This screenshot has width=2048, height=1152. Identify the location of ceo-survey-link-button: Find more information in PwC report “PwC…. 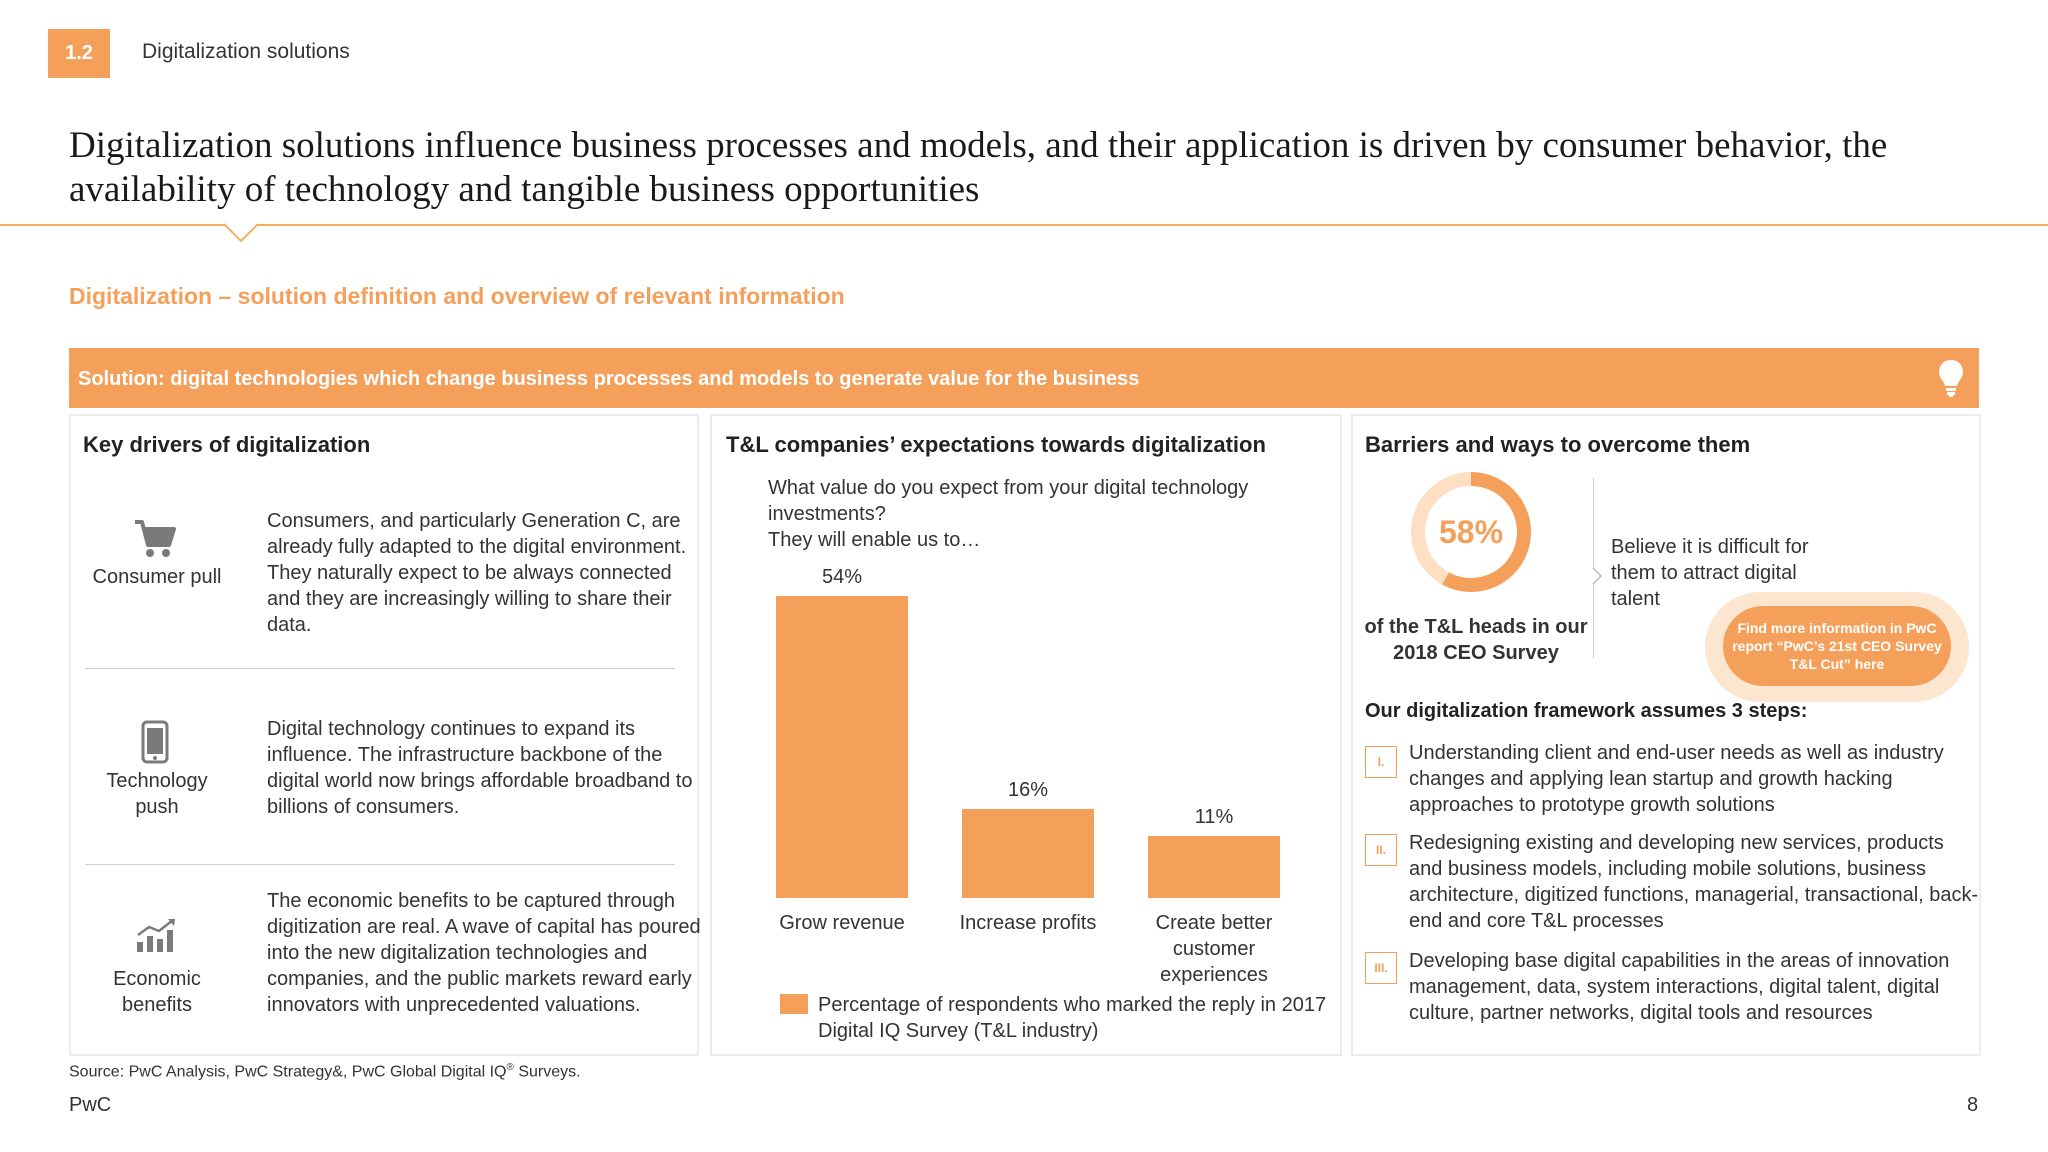
(1837, 646).